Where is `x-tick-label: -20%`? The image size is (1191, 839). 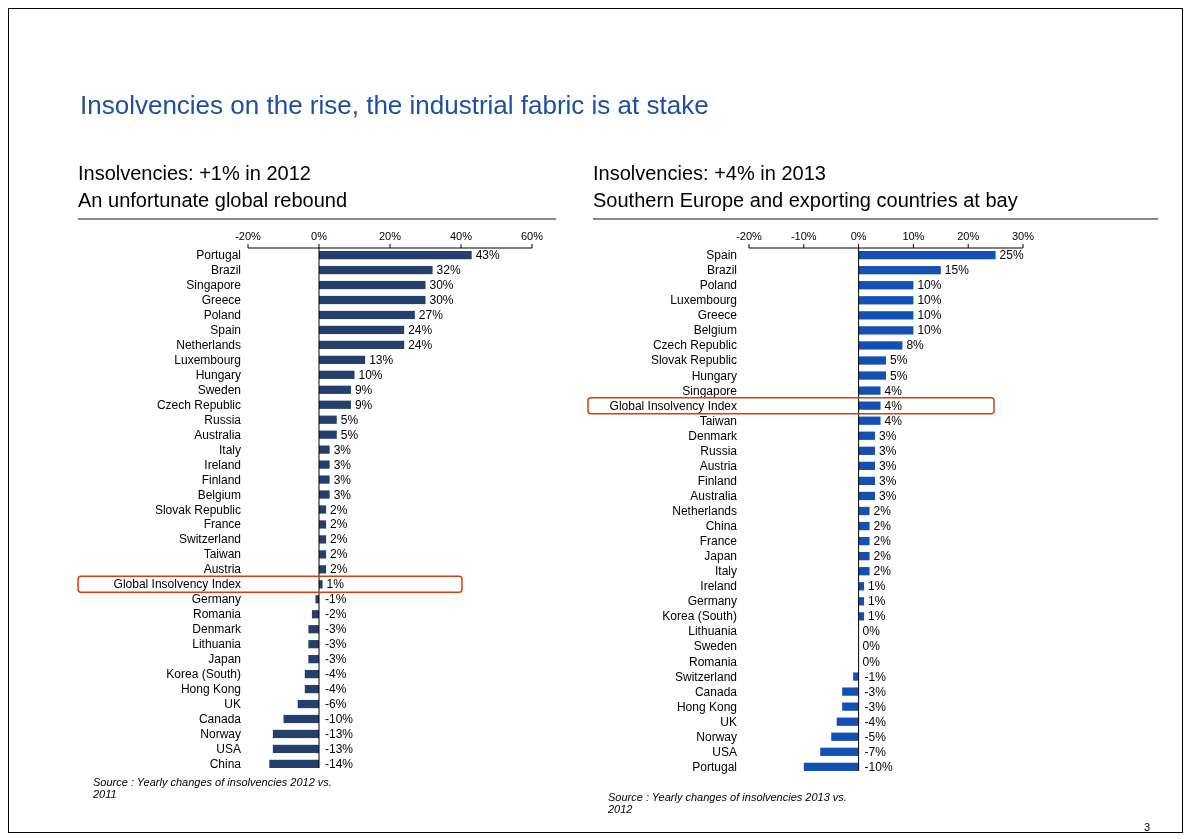
x-tick-label: -20% is located at coordinates (749, 236).